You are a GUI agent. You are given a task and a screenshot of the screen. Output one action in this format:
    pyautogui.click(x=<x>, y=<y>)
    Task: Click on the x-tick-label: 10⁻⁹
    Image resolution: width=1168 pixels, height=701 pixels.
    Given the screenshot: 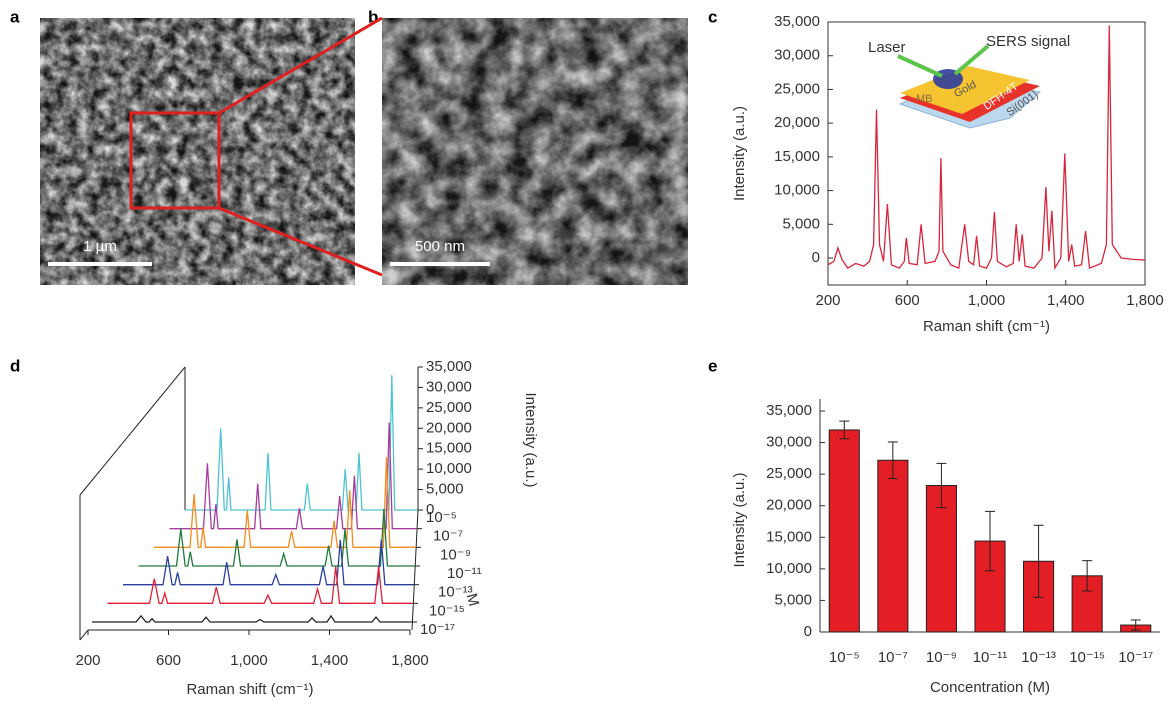 What is the action you would take?
    pyautogui.click(x=941, y=657)
    